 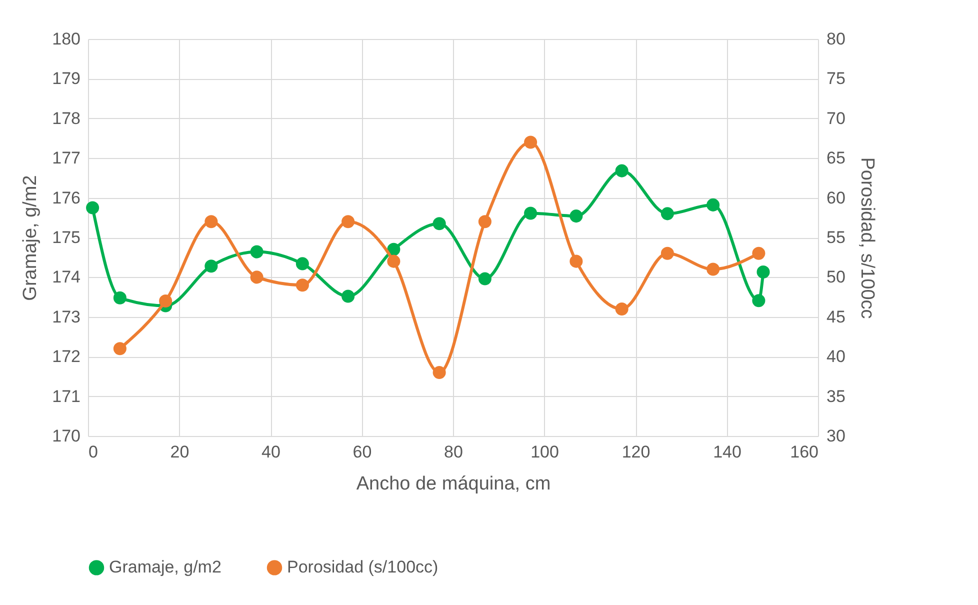 What do you see at coordinates (180, 452) in the screenshot?
I see `x-tick-label: 20` at bounding box center [180, 452].